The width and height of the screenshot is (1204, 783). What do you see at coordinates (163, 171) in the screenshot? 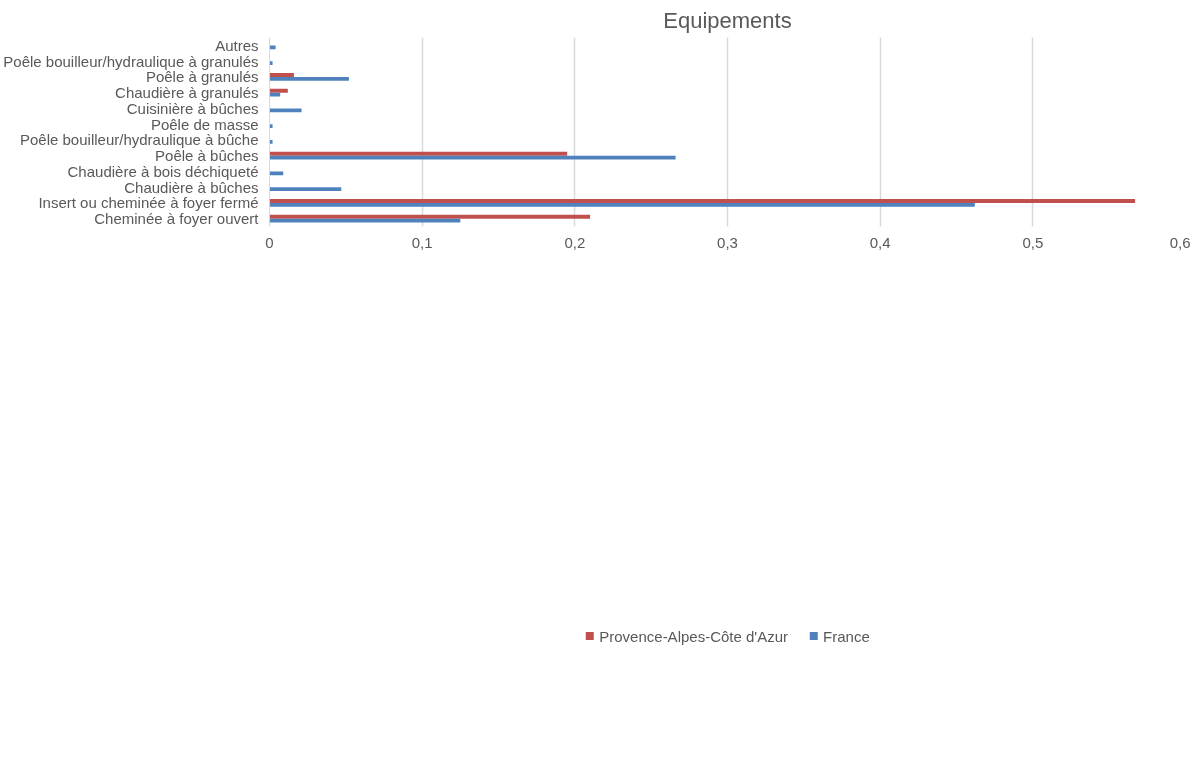
I see `y-tick-label: Chaudière à bois déchiqueté` at bounding box center [163, 171].